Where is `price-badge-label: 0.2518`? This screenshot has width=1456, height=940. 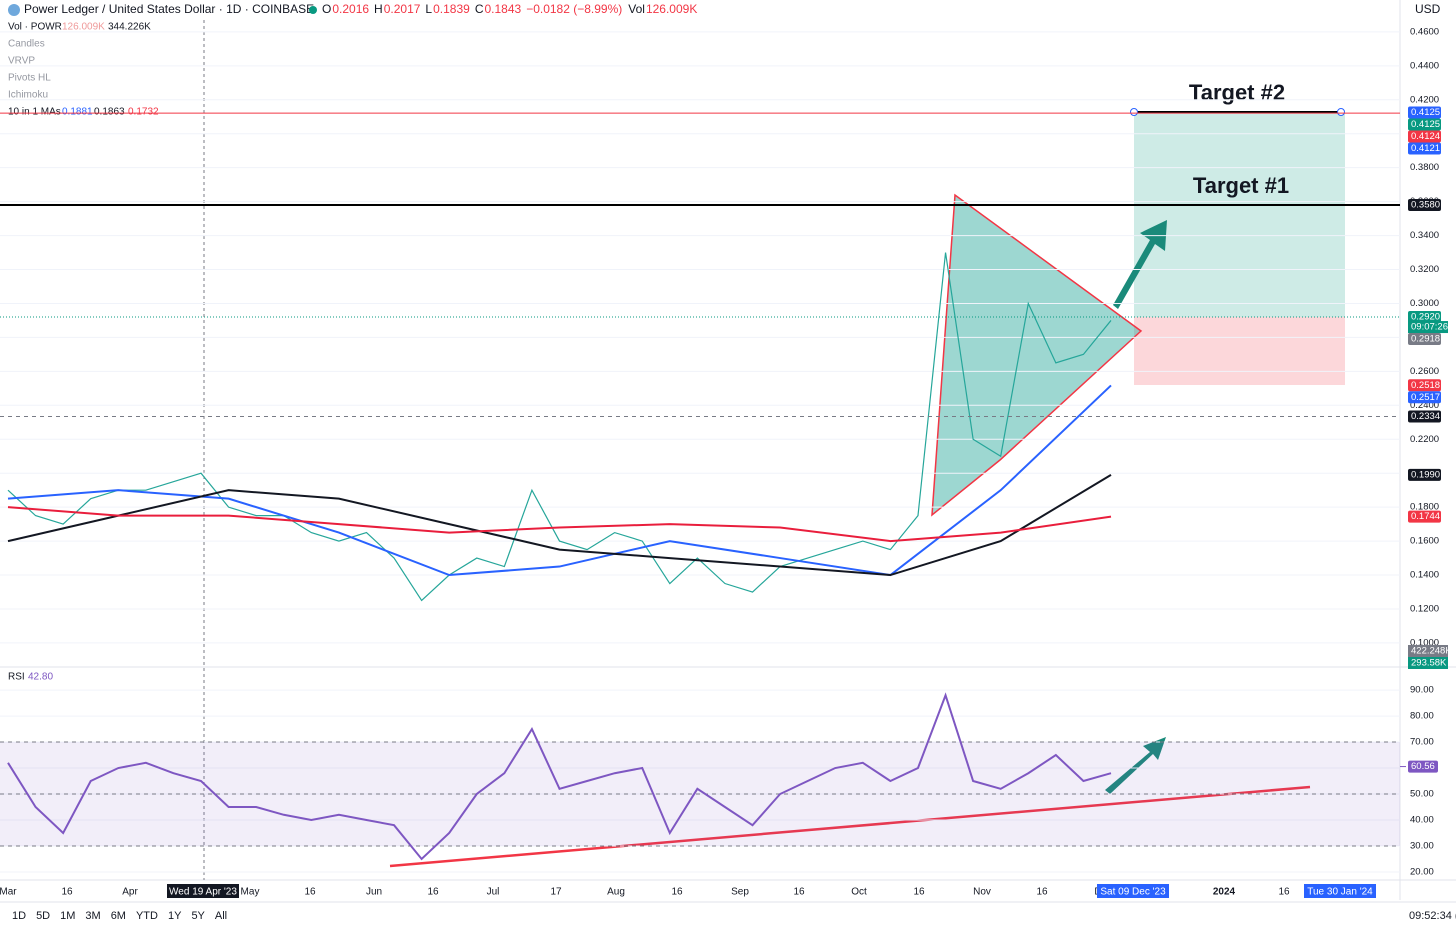 price-badge-label: 0.2518 is located at coordinates (1425, 385).